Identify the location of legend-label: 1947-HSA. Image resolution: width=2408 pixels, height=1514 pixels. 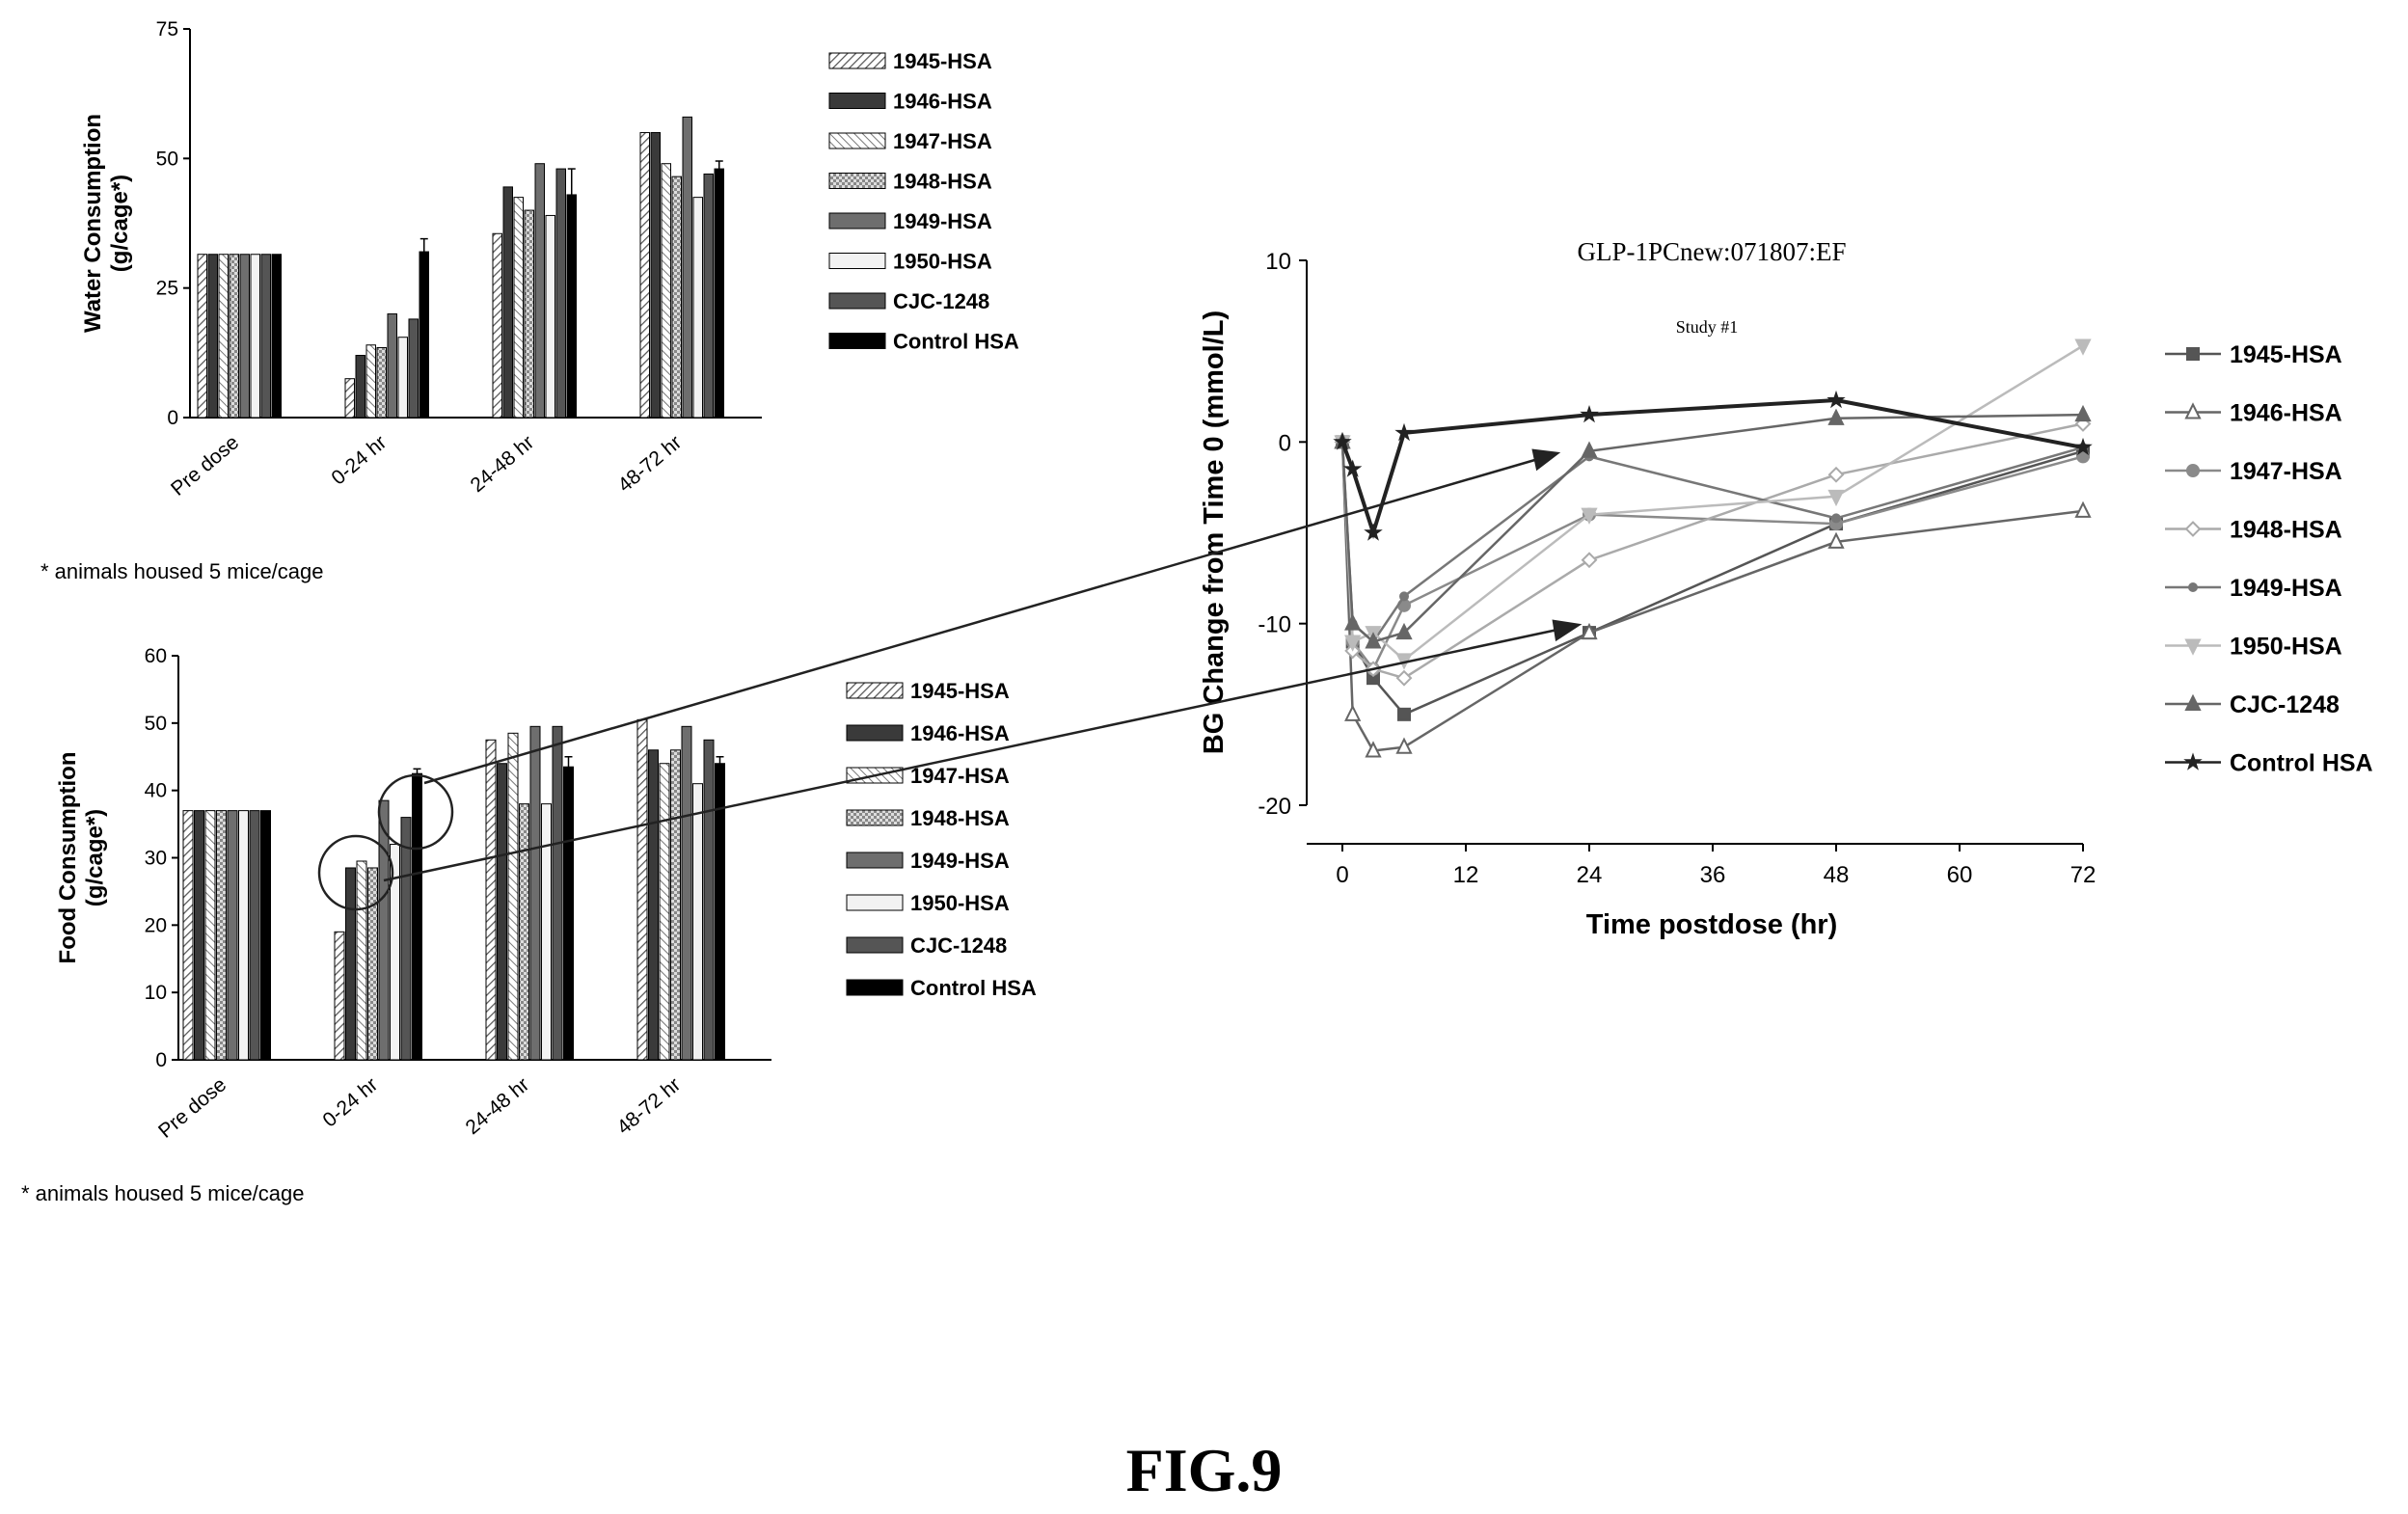
(2286, 471).